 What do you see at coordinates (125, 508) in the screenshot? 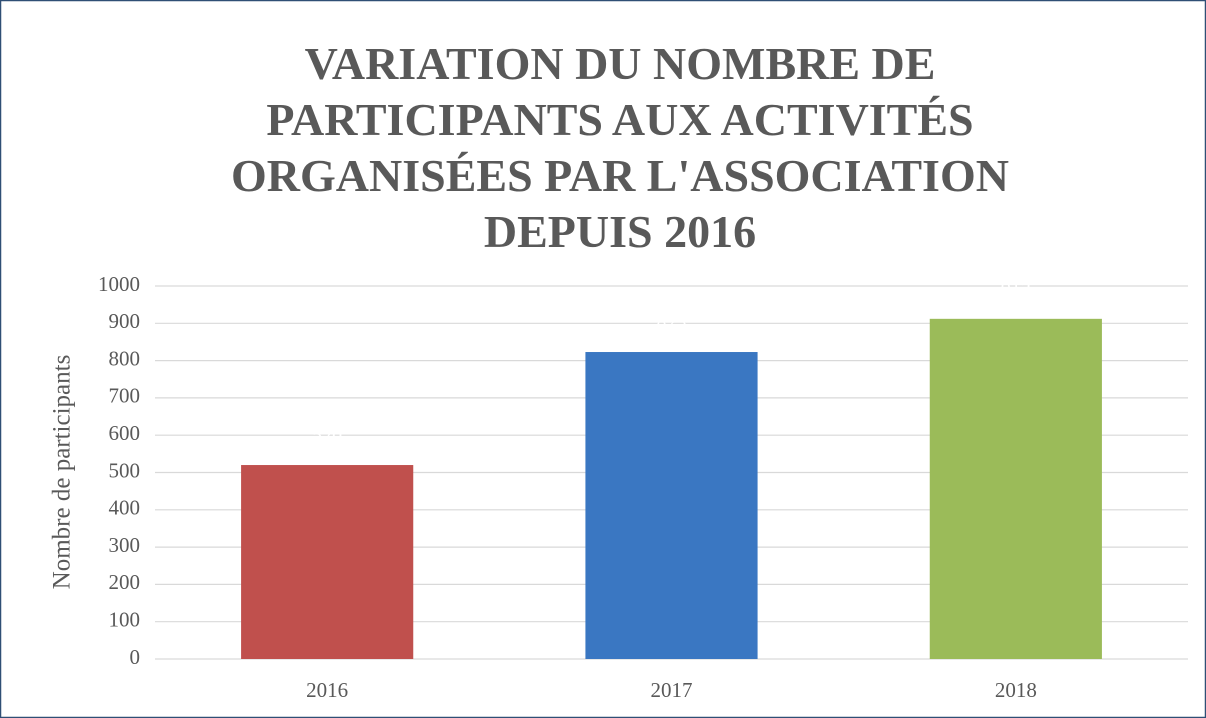
I see `y-tick-label: 400` at bounding box center [125, 508].